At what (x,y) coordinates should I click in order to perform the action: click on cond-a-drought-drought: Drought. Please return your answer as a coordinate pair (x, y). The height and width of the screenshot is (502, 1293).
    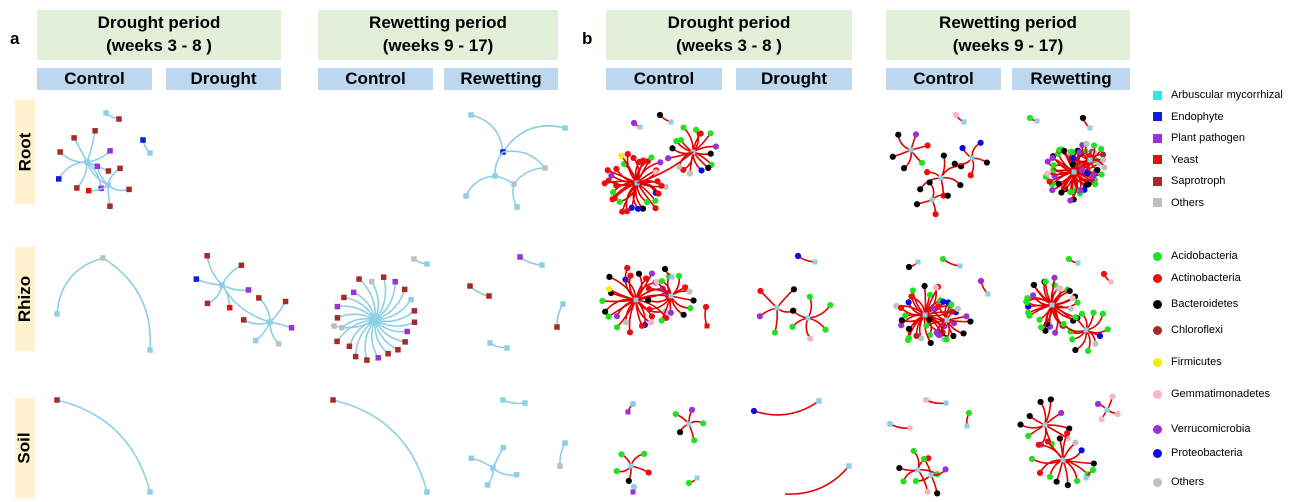
    Looking at the image, I should click on (223, 79).